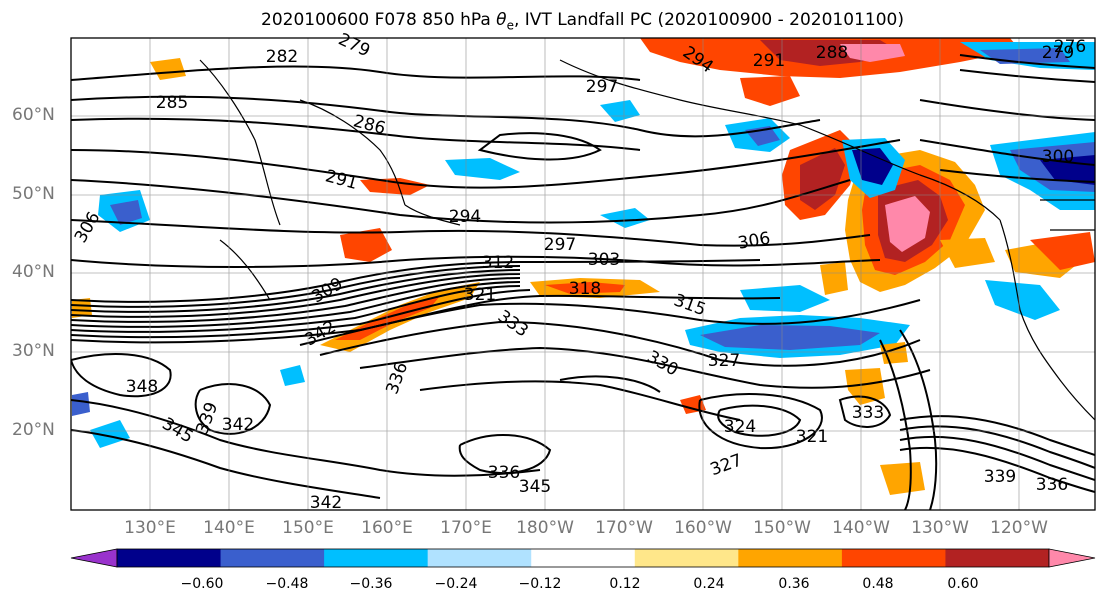 This screenshot has width=1105, height=603. I want to click on colorbar-tick-label: −0.36, so click(371, 584).